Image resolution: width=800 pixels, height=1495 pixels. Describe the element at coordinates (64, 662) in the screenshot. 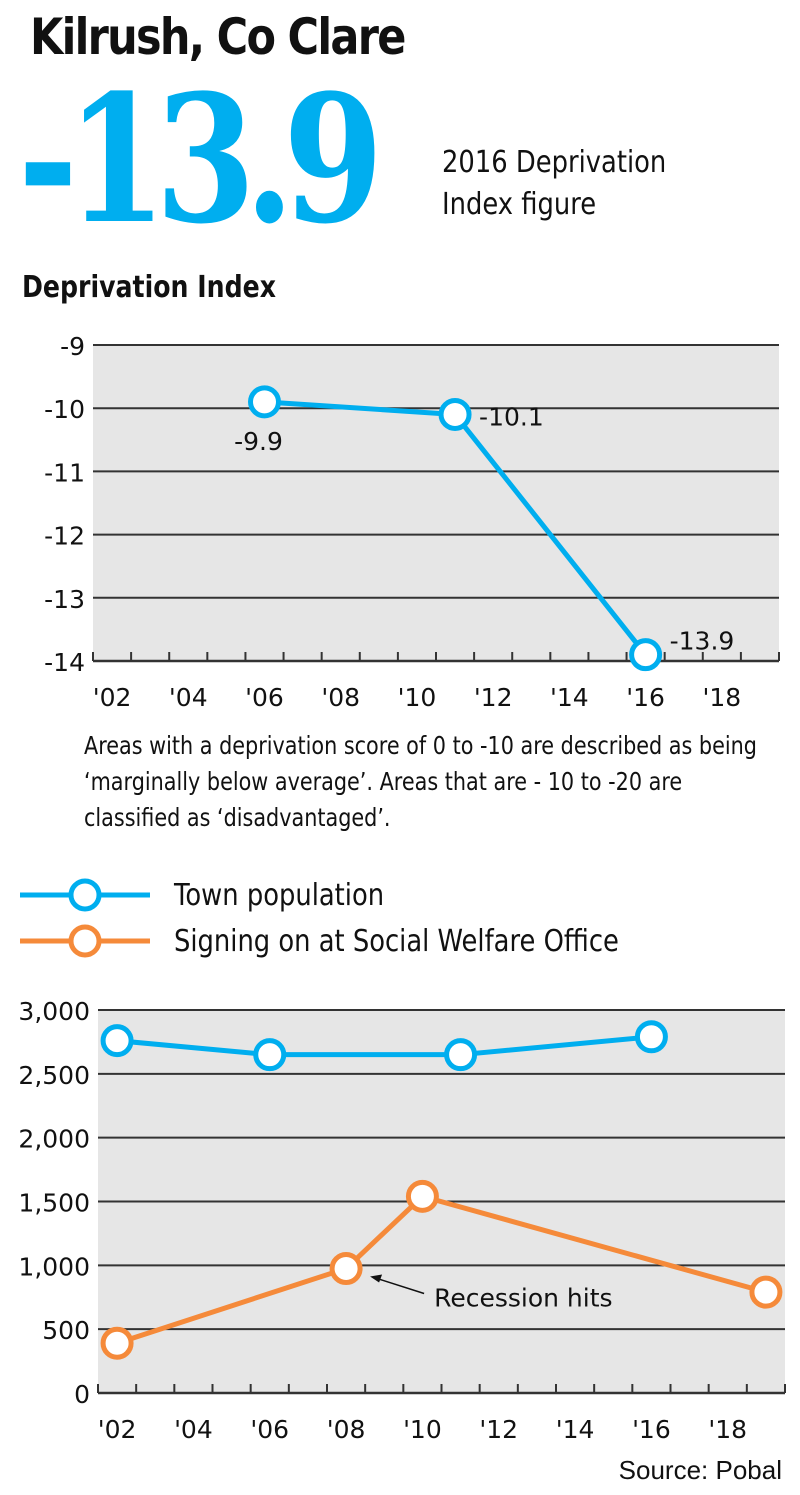

I see `y-tick-label: -14` at that location.